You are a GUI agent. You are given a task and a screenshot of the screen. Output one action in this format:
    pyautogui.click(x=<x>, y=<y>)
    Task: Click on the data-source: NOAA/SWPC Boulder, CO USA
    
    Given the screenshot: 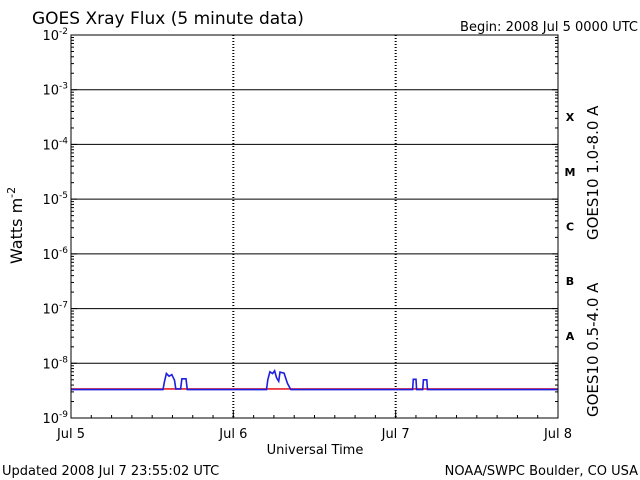 What is the action you would take?
    pyautogui.click(x=541, y=471)
    